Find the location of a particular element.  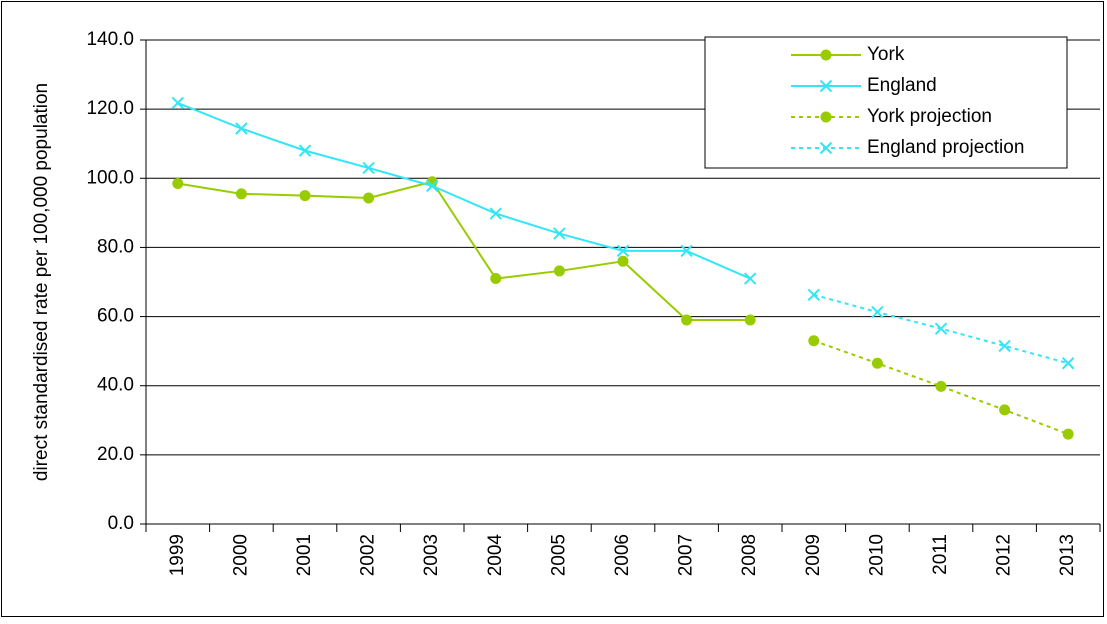

x-tick-label: 2000 is located at coordinates (240, 555).